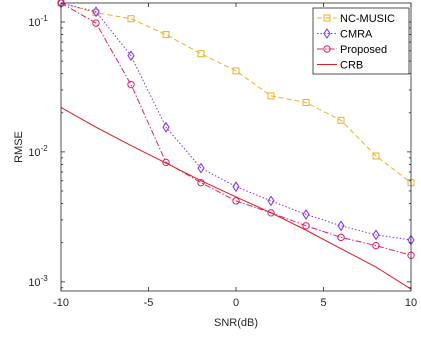 This screenshot has width=421, height=337. What do you see at coordinates (38, 21) in the screenshot?
I see `y-tick-label: 10⁻¹` at bounding box center [38, 21].